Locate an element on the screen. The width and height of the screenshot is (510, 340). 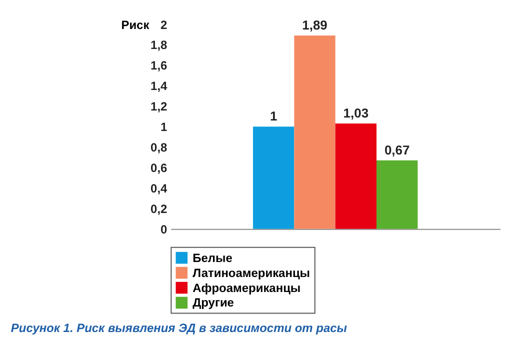
text: Рисунок 1. Риск выявления ЭД в зависимости от расы is located at coordinates (179, 328).